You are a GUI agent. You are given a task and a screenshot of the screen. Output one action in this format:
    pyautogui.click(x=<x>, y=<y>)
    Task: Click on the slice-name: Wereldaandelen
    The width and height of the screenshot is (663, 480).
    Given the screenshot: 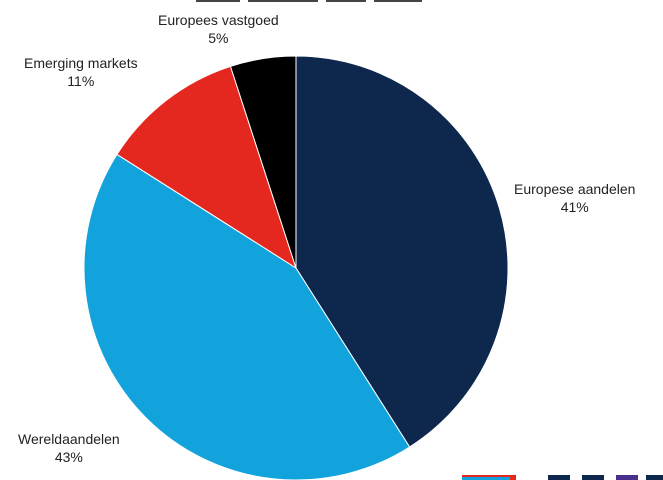 What is the action you would take?
    pyautogui.click(x=69, y=439)
    